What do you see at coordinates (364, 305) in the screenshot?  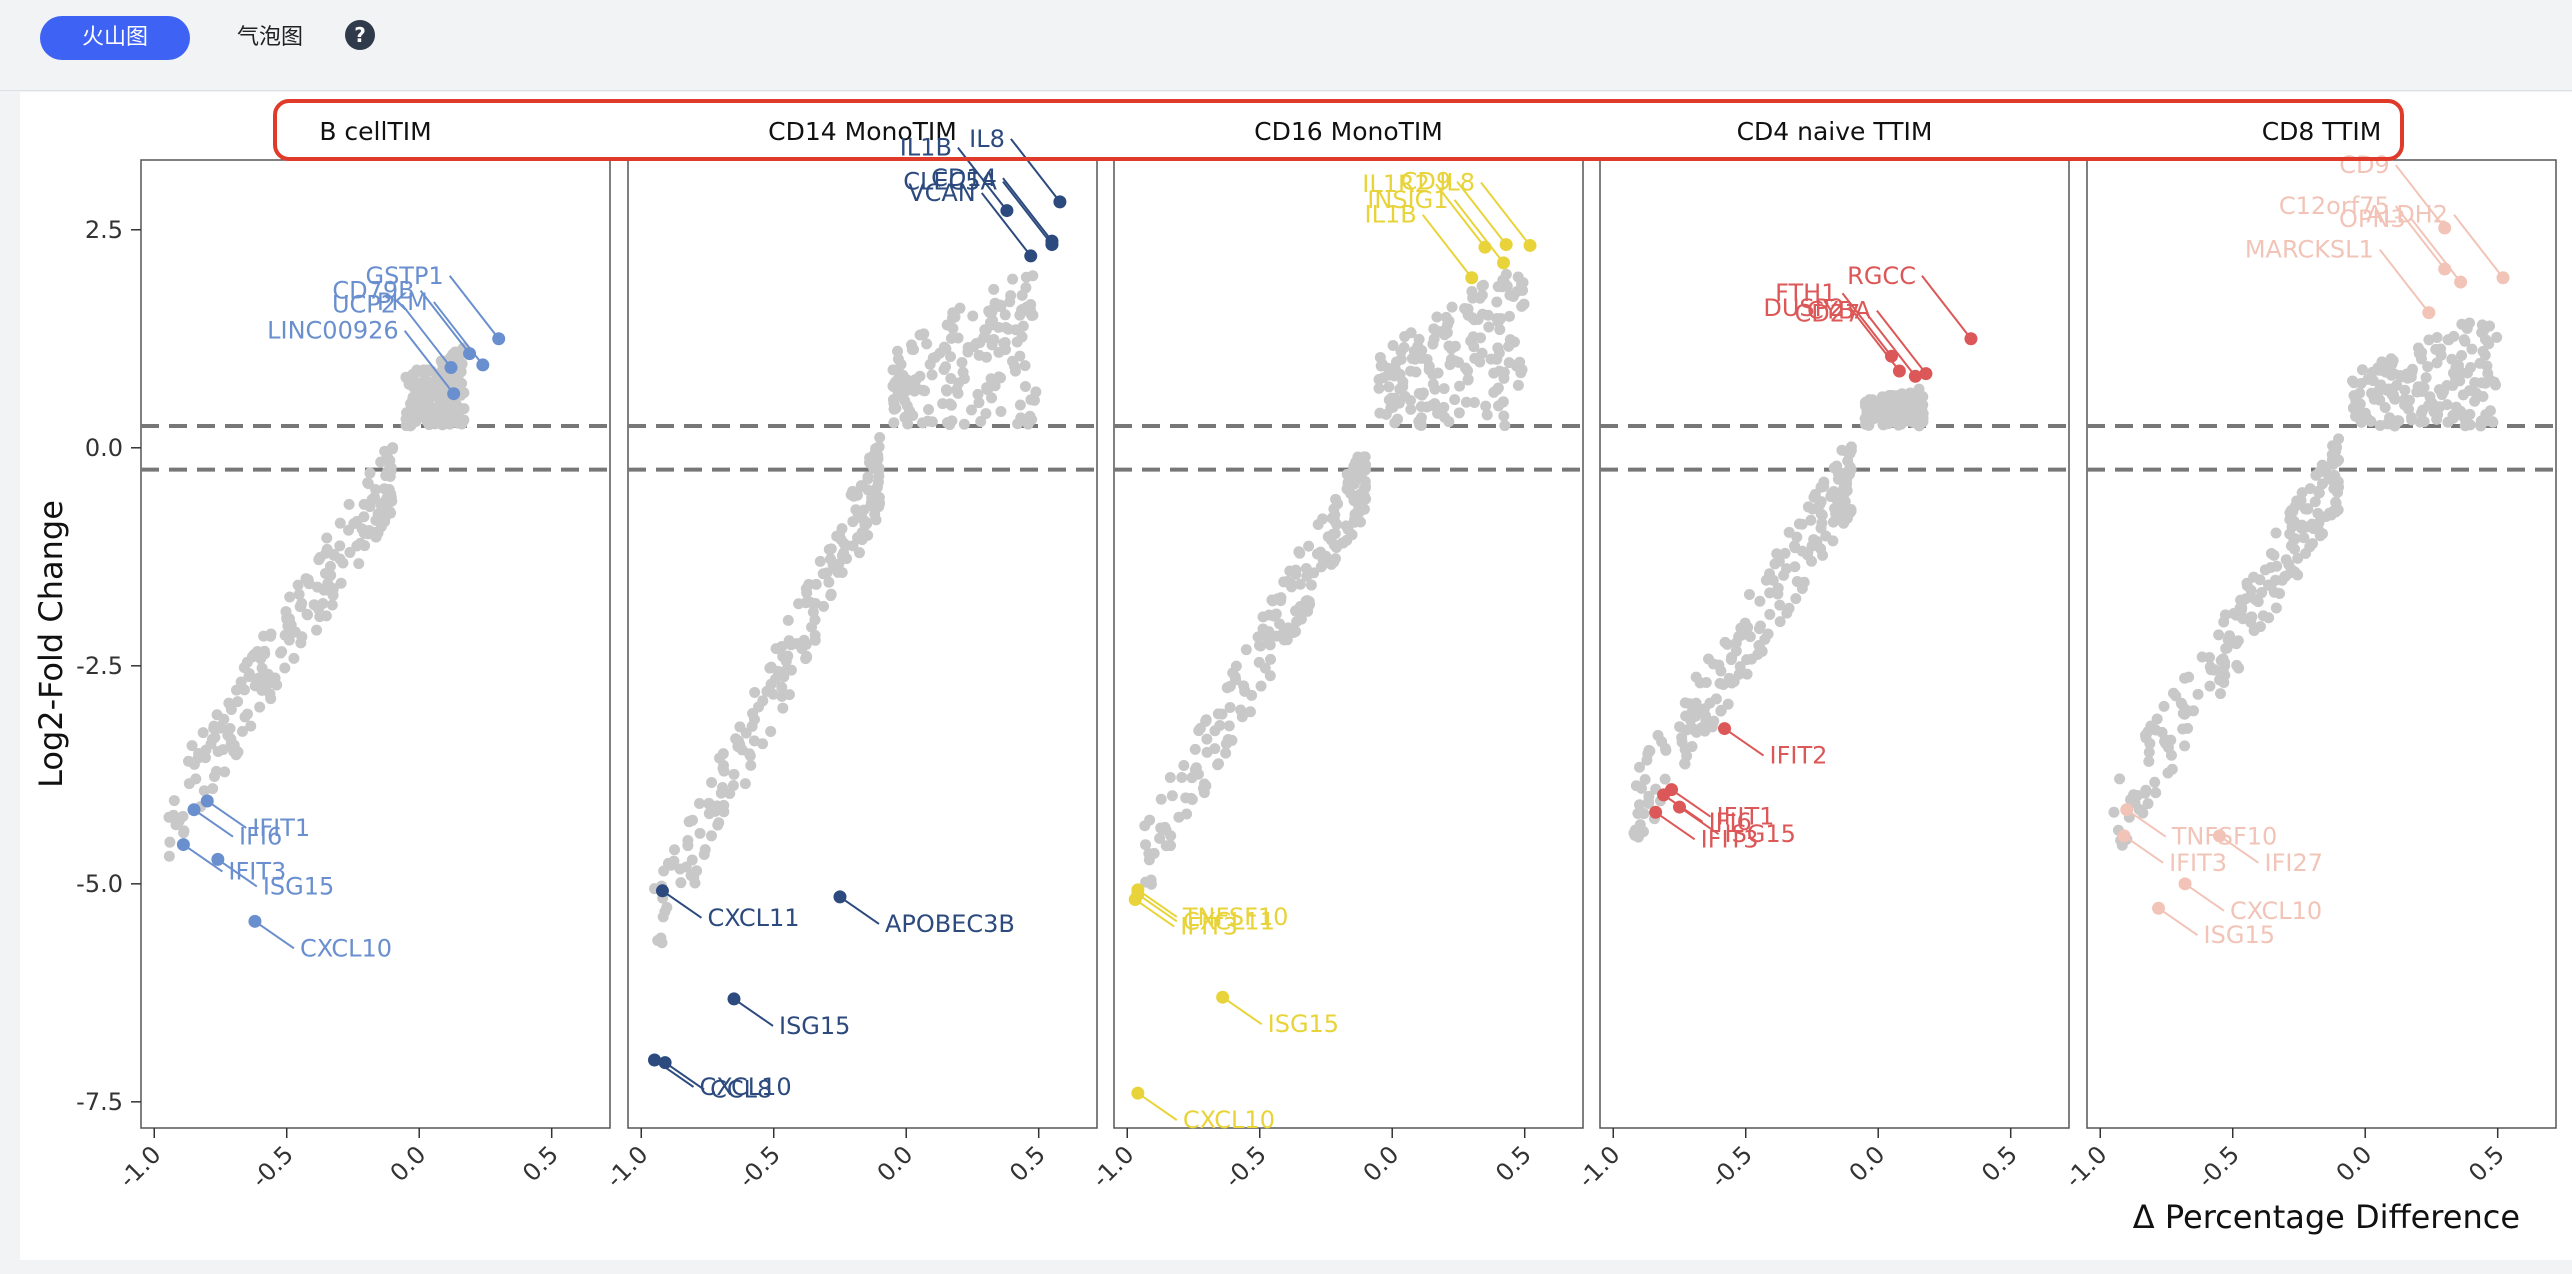 I see `gene-label: UCP2` at bounding box center [364, 305].